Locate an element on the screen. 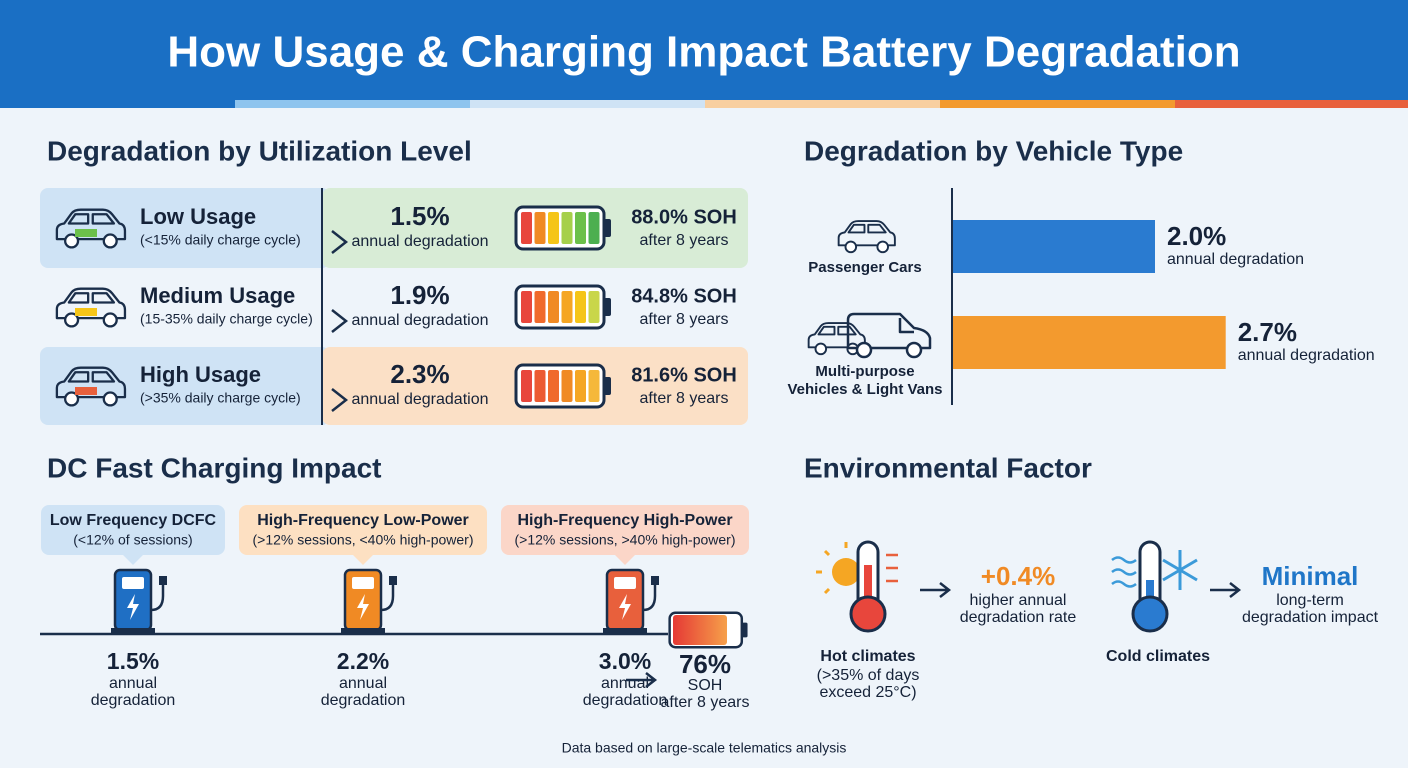 The width and height of the screenshot is (1408, 768). station-label: Low Frequency DCFC is located at coordinates (133, 520).